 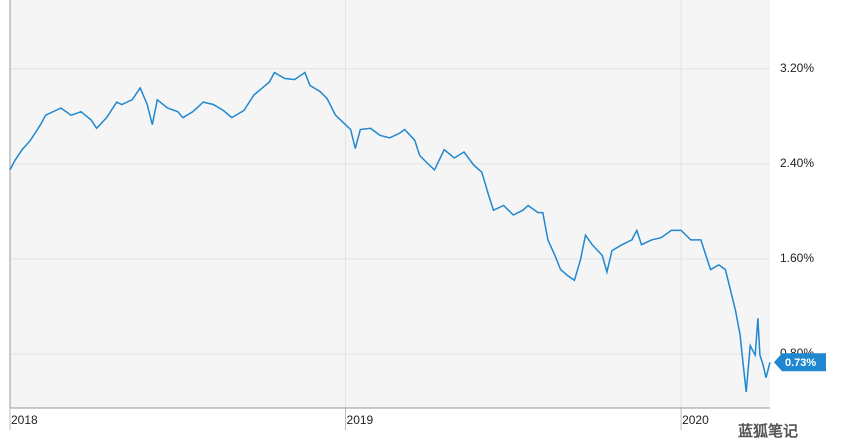 What do you see at coordinates (768, 431) in the screenshot?
I see `watermark: 蓝狐笔记` at bounding box center [768, 431].